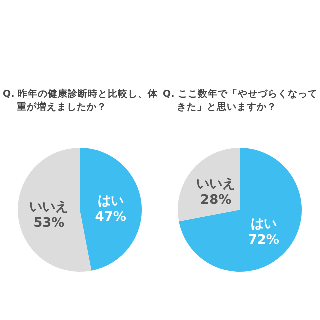  Describe the element at coordinates (216, 200) in the screenshot. I see `data-label: 28%` at that location.